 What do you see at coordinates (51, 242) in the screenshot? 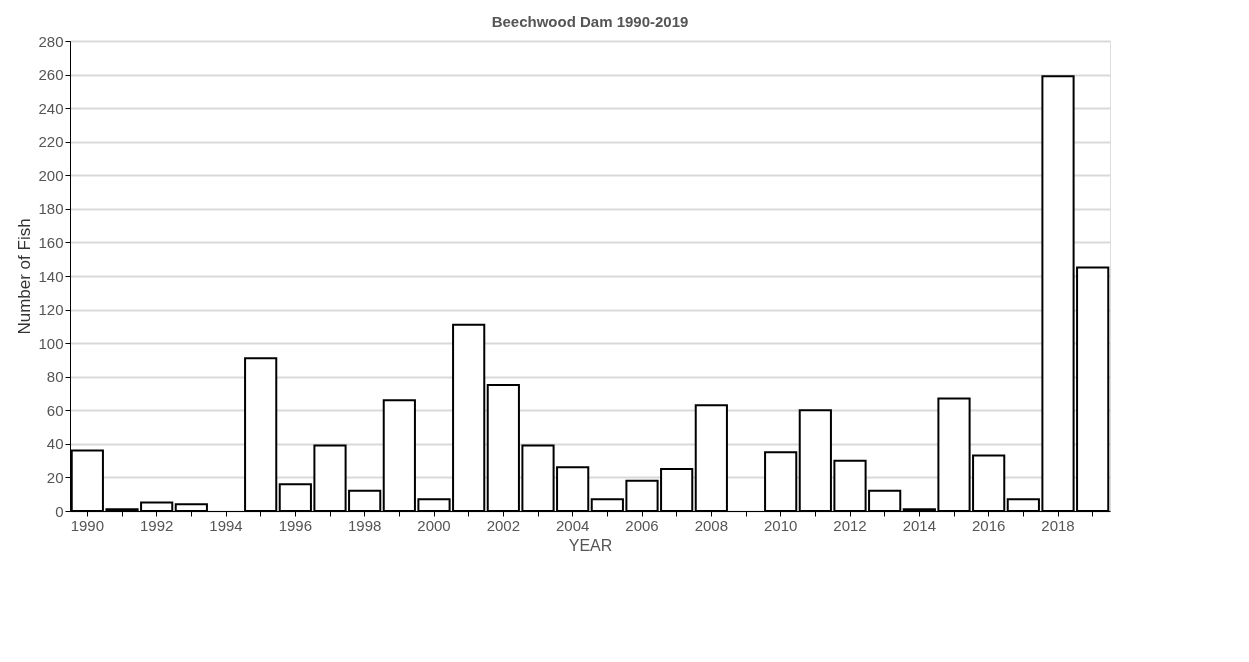
I see `y-tick-label: 160` at bounding box center [51, 242].